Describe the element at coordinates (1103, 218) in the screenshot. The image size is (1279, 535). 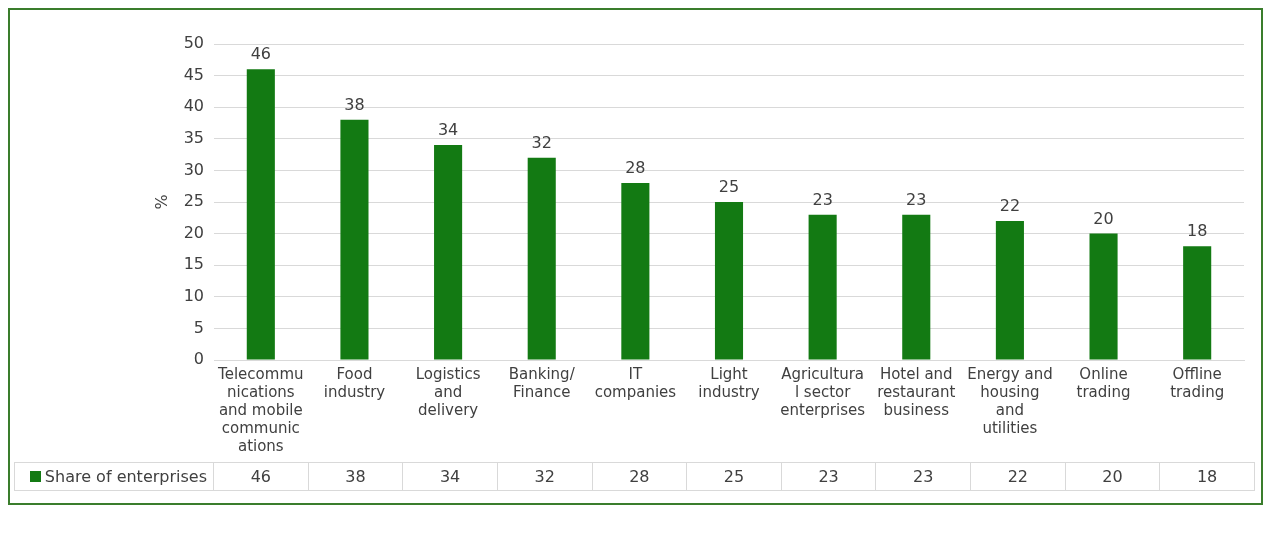
I see `annotation: 20` at that location.